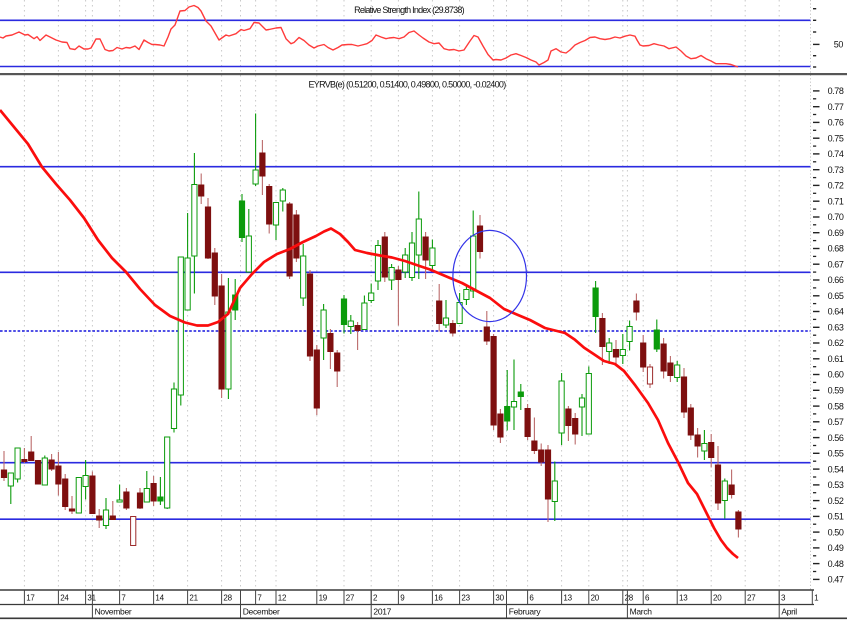  What do you see at coordinates (836, 91) in the screenshot?
I see `svg-text: 0.78` at bounding box center [836, 91].